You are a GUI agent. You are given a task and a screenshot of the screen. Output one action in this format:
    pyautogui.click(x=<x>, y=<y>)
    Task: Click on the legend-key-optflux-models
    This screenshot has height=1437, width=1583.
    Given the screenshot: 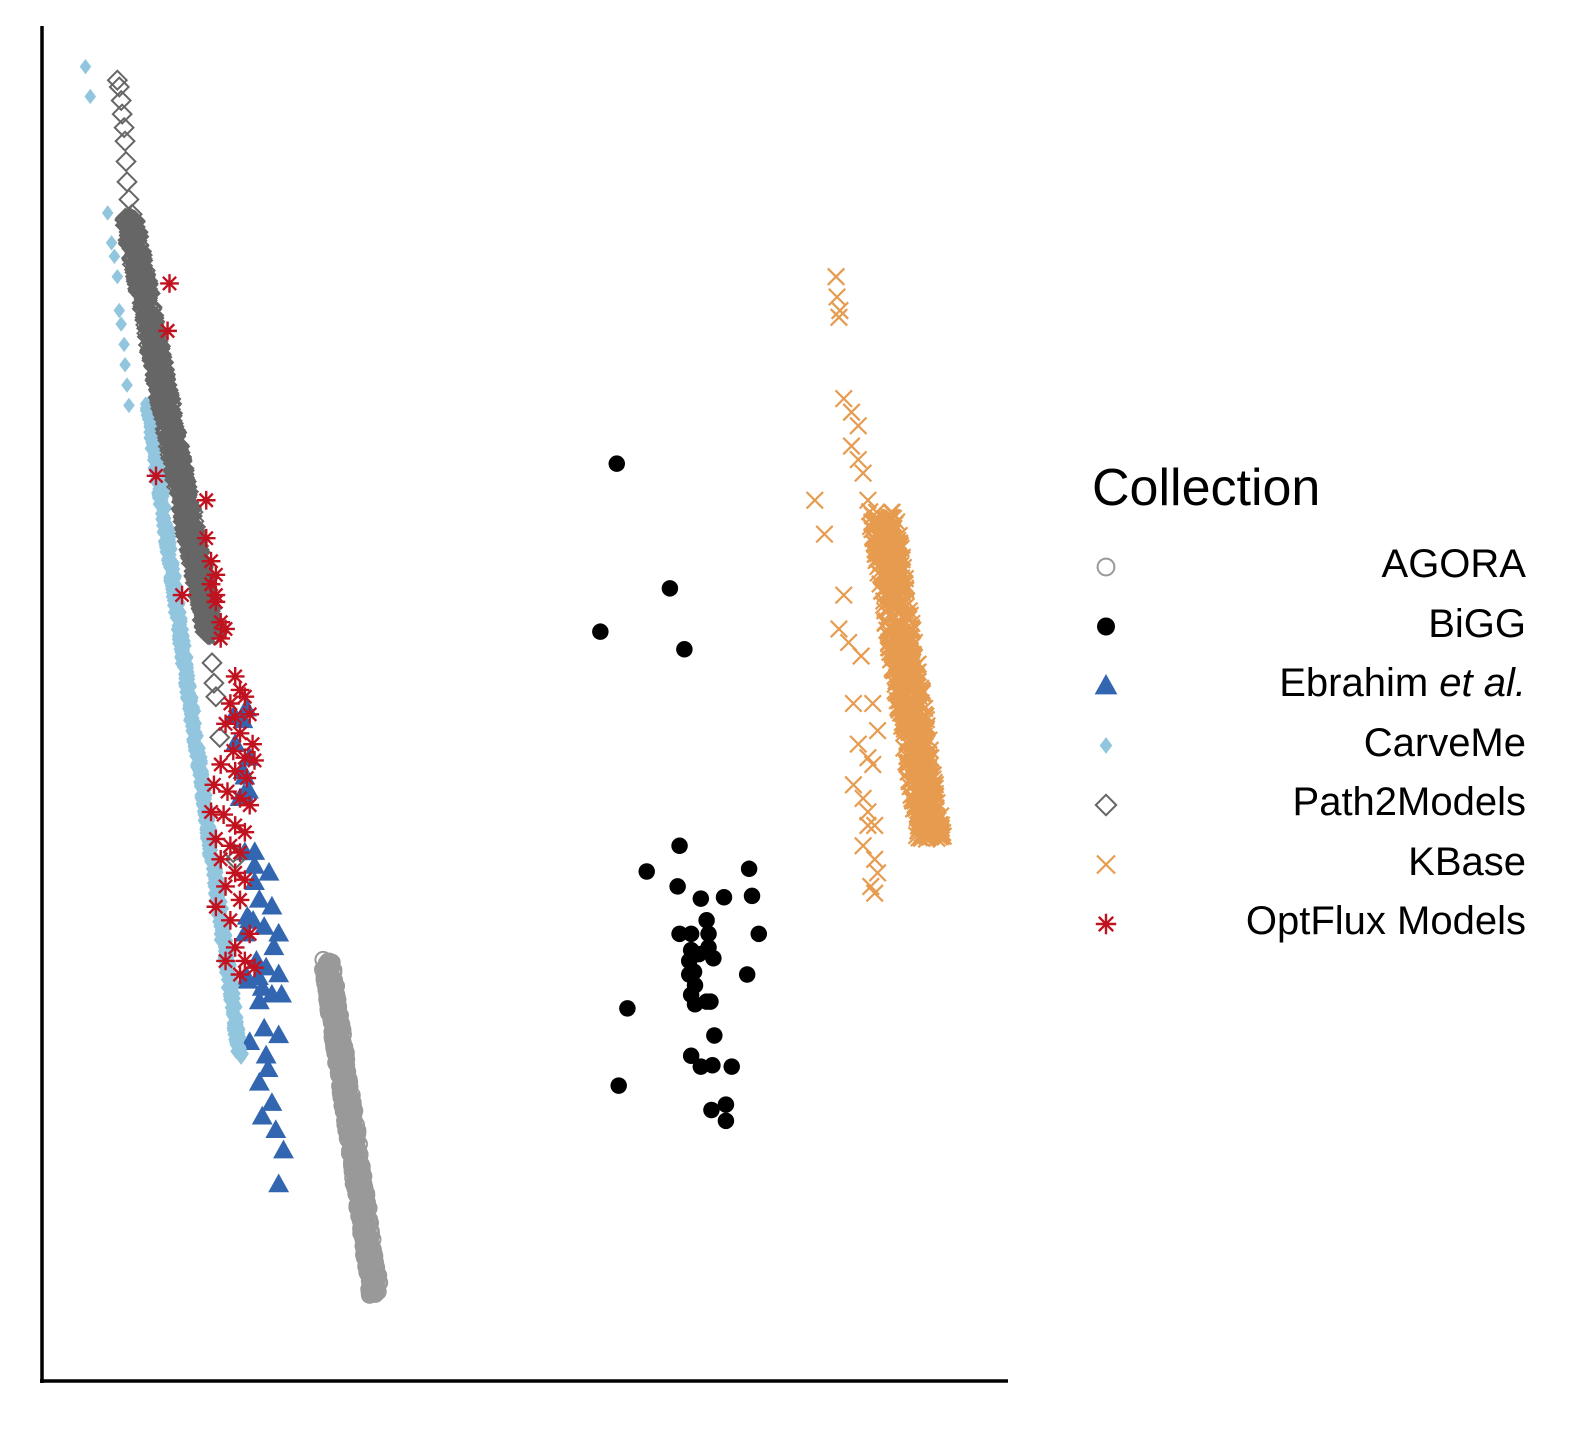 What is the action you would take?
    pyautogui.click(x=1106, y=924)
    